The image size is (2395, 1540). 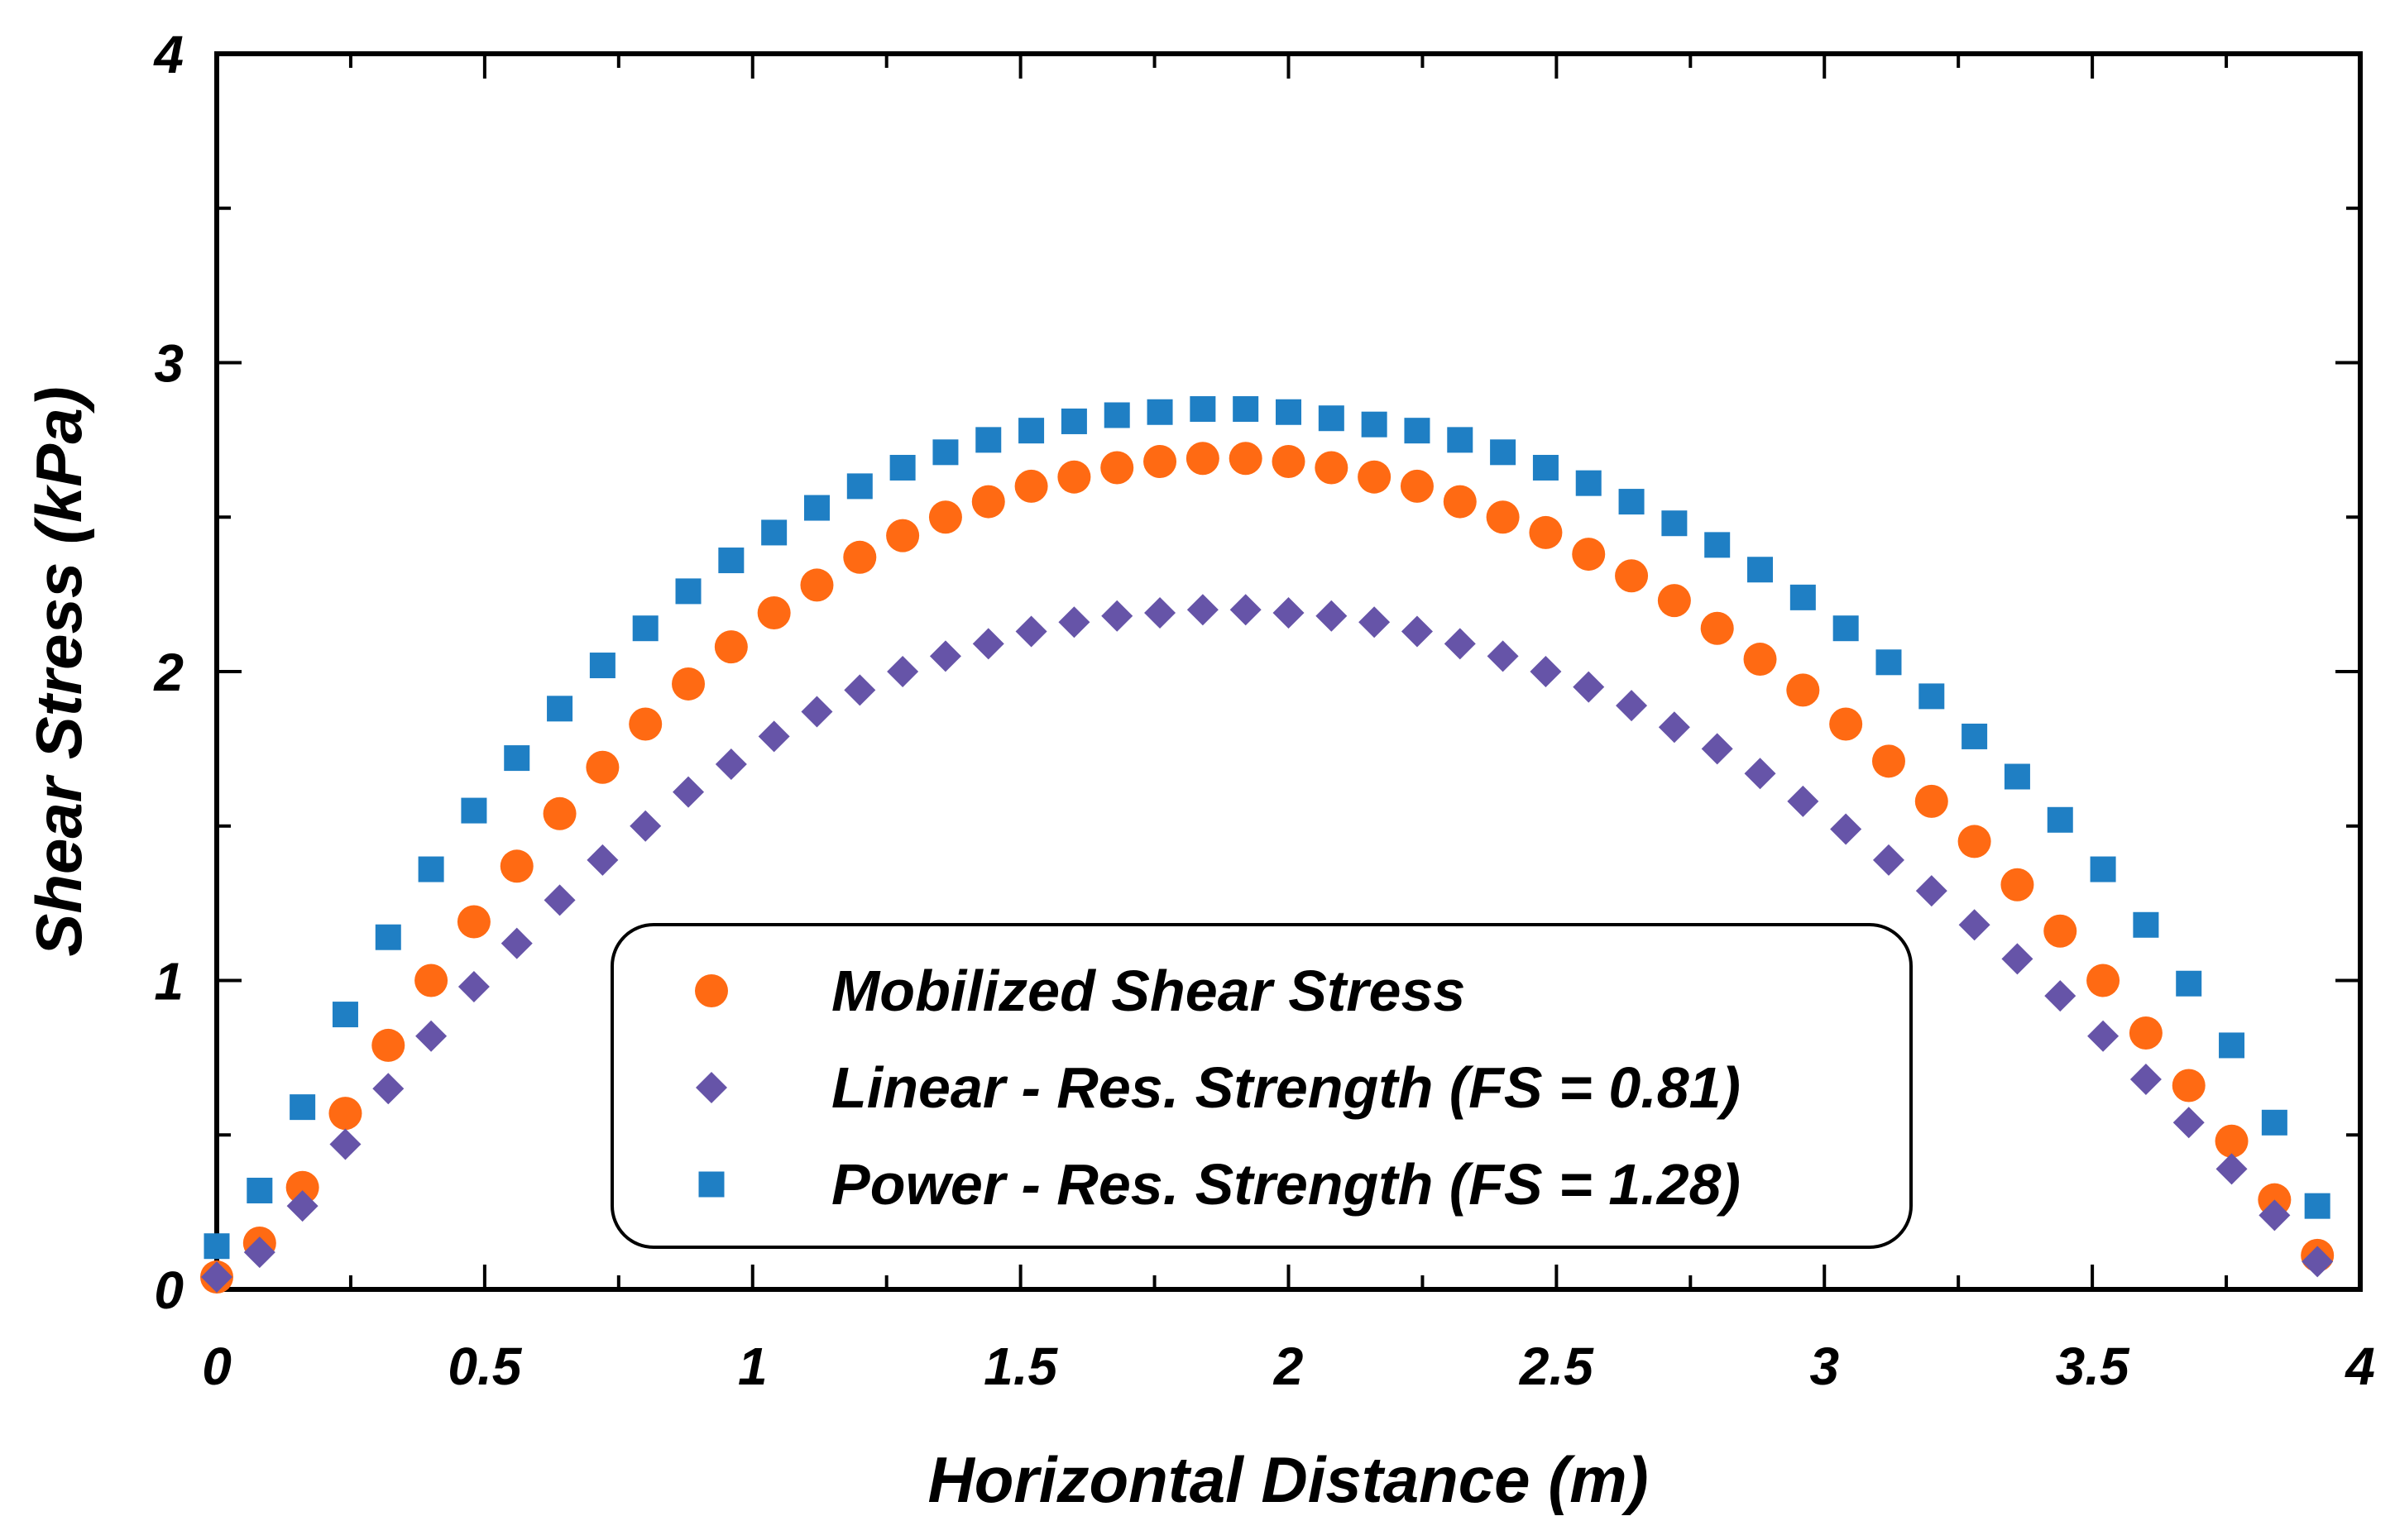 What do you see at coordinates (169, 982) in the screenshot?
I see `y-tick-label: 1` at bounding box center [169, 982].